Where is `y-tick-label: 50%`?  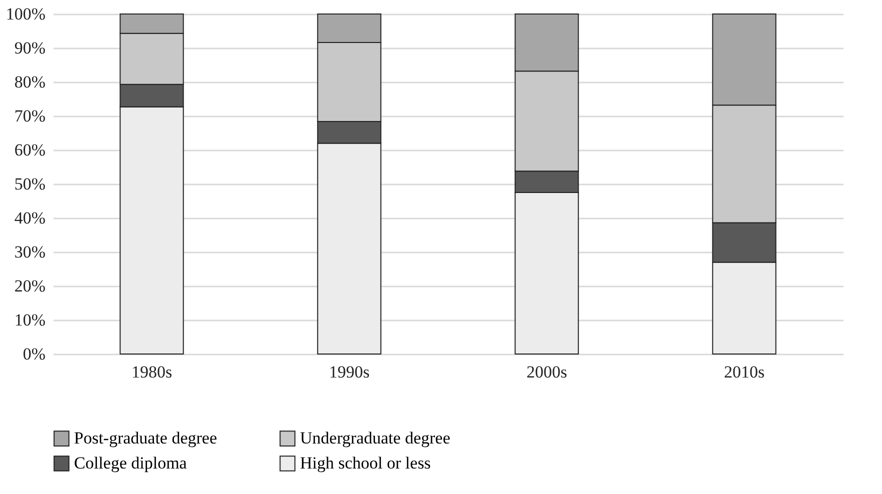
y-tick-label: 50% is located at coordinates (30, 184).